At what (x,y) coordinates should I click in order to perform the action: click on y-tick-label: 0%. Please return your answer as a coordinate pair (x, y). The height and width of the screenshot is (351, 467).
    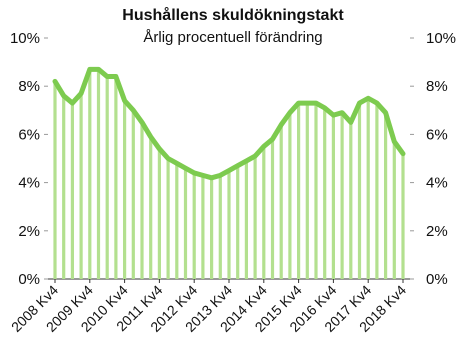
    Looking at the image, I should click on (29, 279).